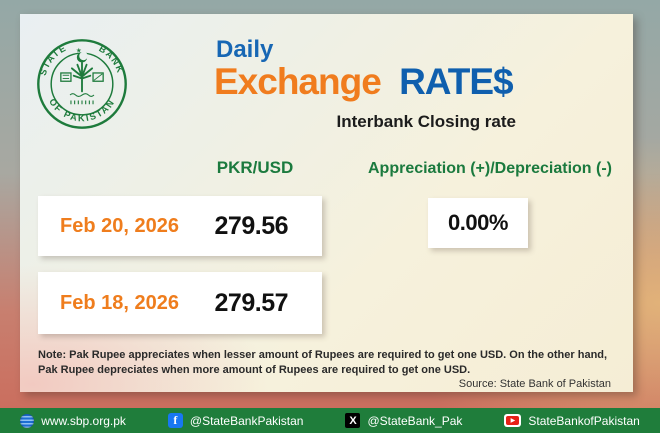 This screenshot has width=660, height=433. I want to click on row-rate-value: 279.56, so click(251, 225).